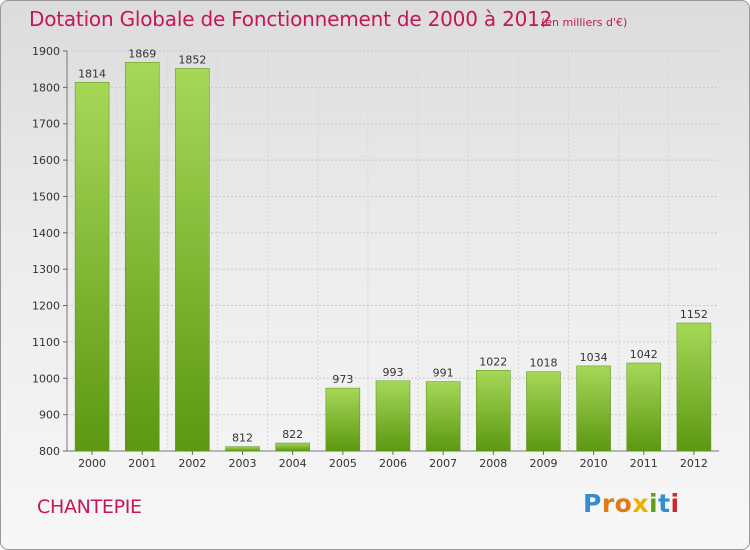  I want to click on x-tick-label-2000: 2000, so click(92, 463).